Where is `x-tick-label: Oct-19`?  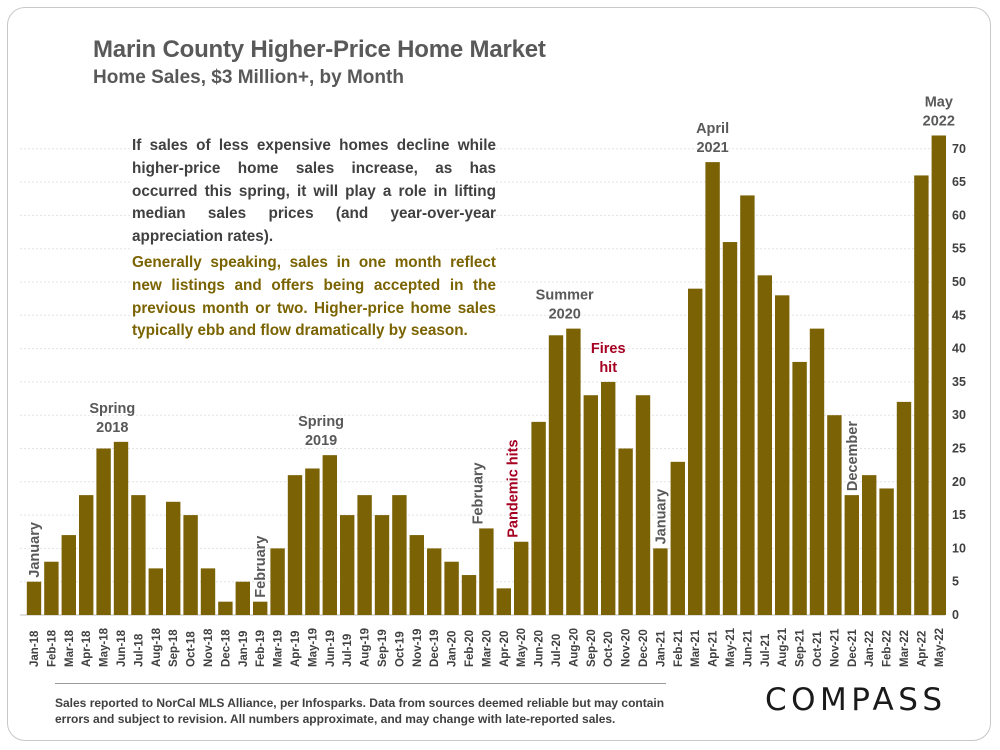 x-tick-label: Oct-19 is located at coordinates (400, 649).